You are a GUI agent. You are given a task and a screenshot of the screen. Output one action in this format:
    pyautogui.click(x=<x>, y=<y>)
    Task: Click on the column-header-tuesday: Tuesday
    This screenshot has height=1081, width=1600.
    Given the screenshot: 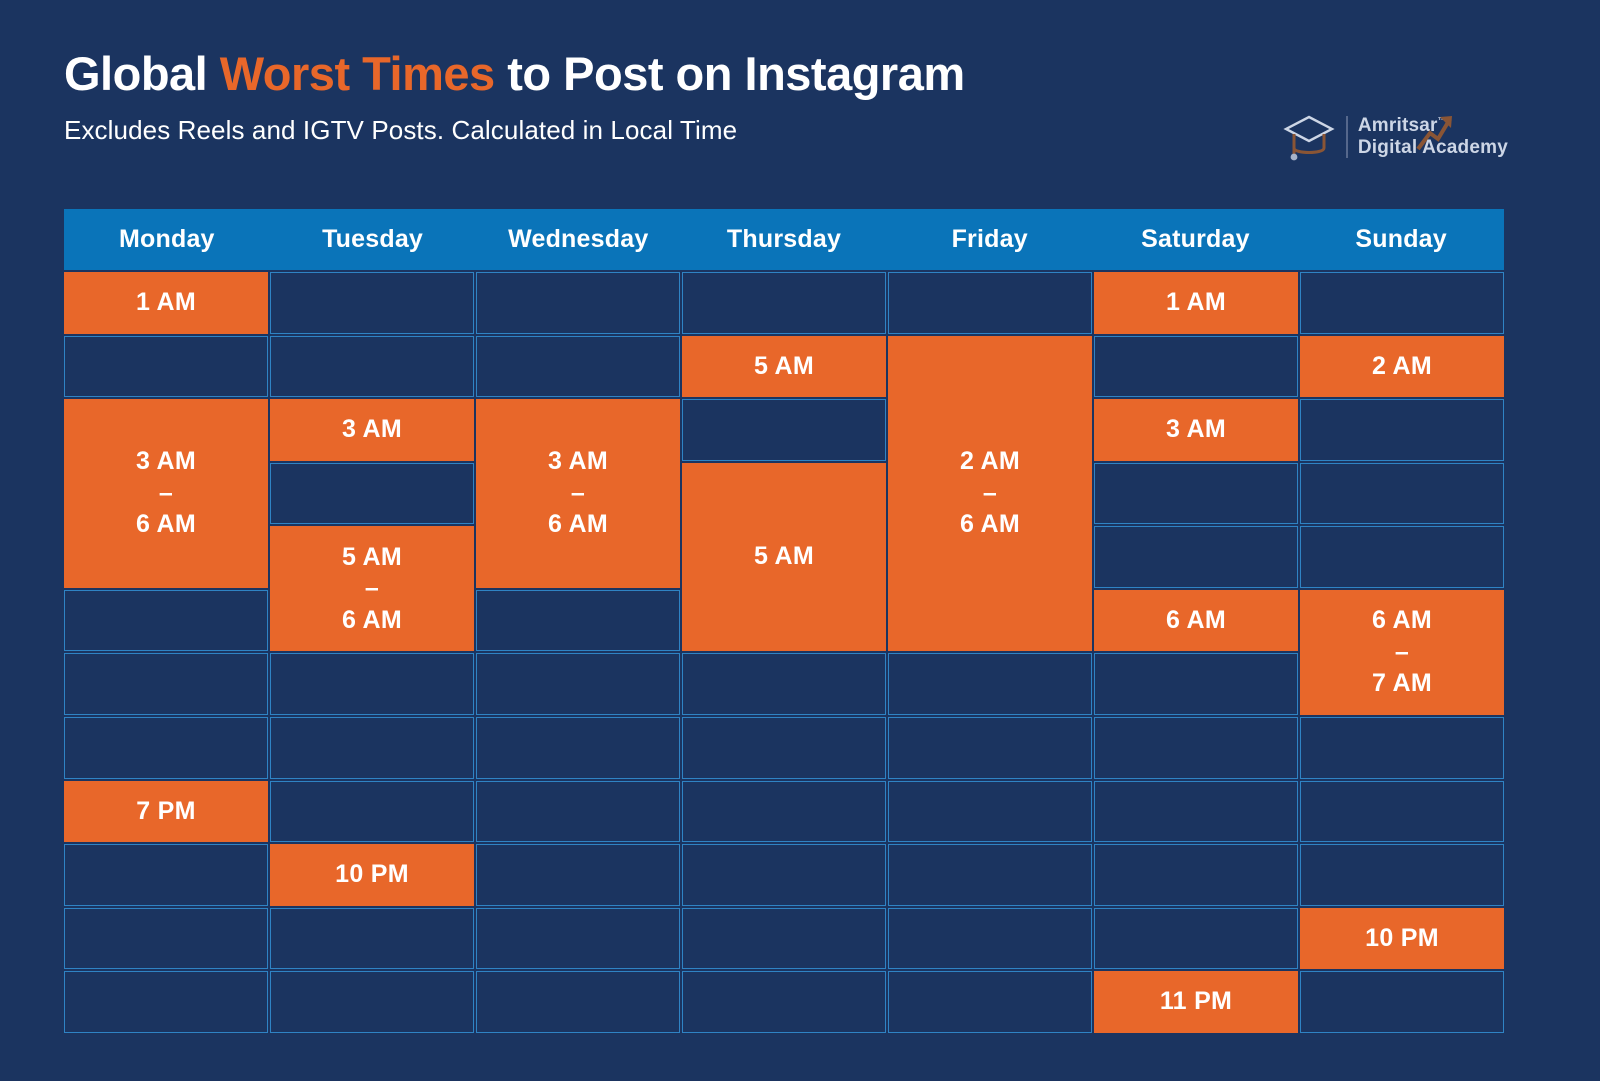 What is the action you would take?
    pyautogui.click(x=373, y=239)
    